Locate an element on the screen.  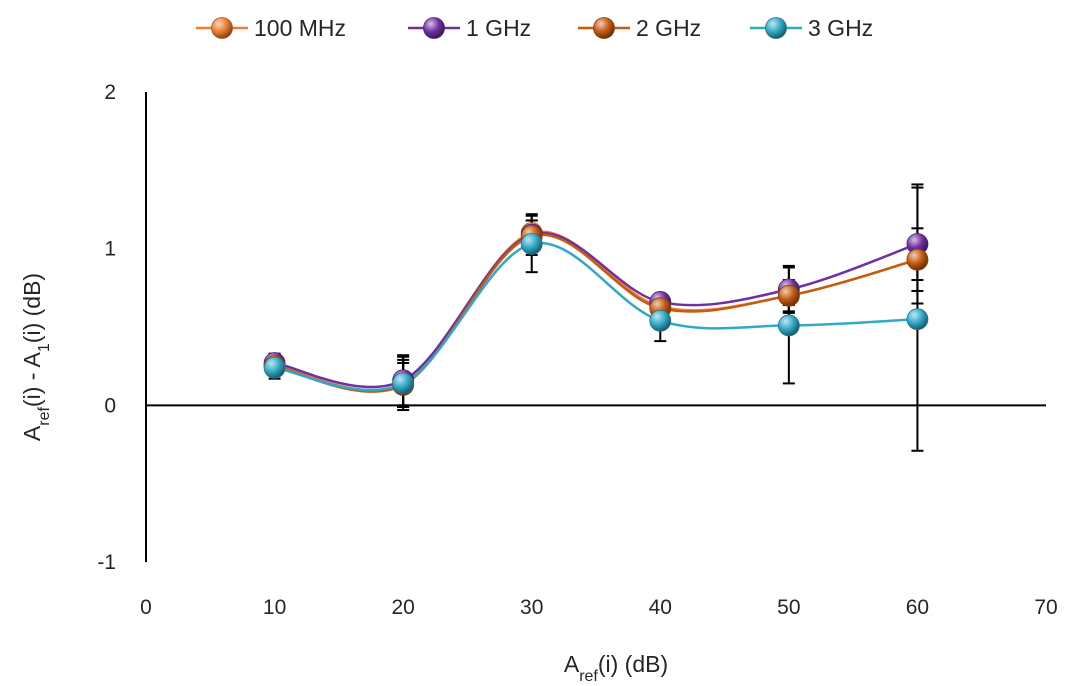
x-tick-label: 20 is located at coordinates (402, 607).